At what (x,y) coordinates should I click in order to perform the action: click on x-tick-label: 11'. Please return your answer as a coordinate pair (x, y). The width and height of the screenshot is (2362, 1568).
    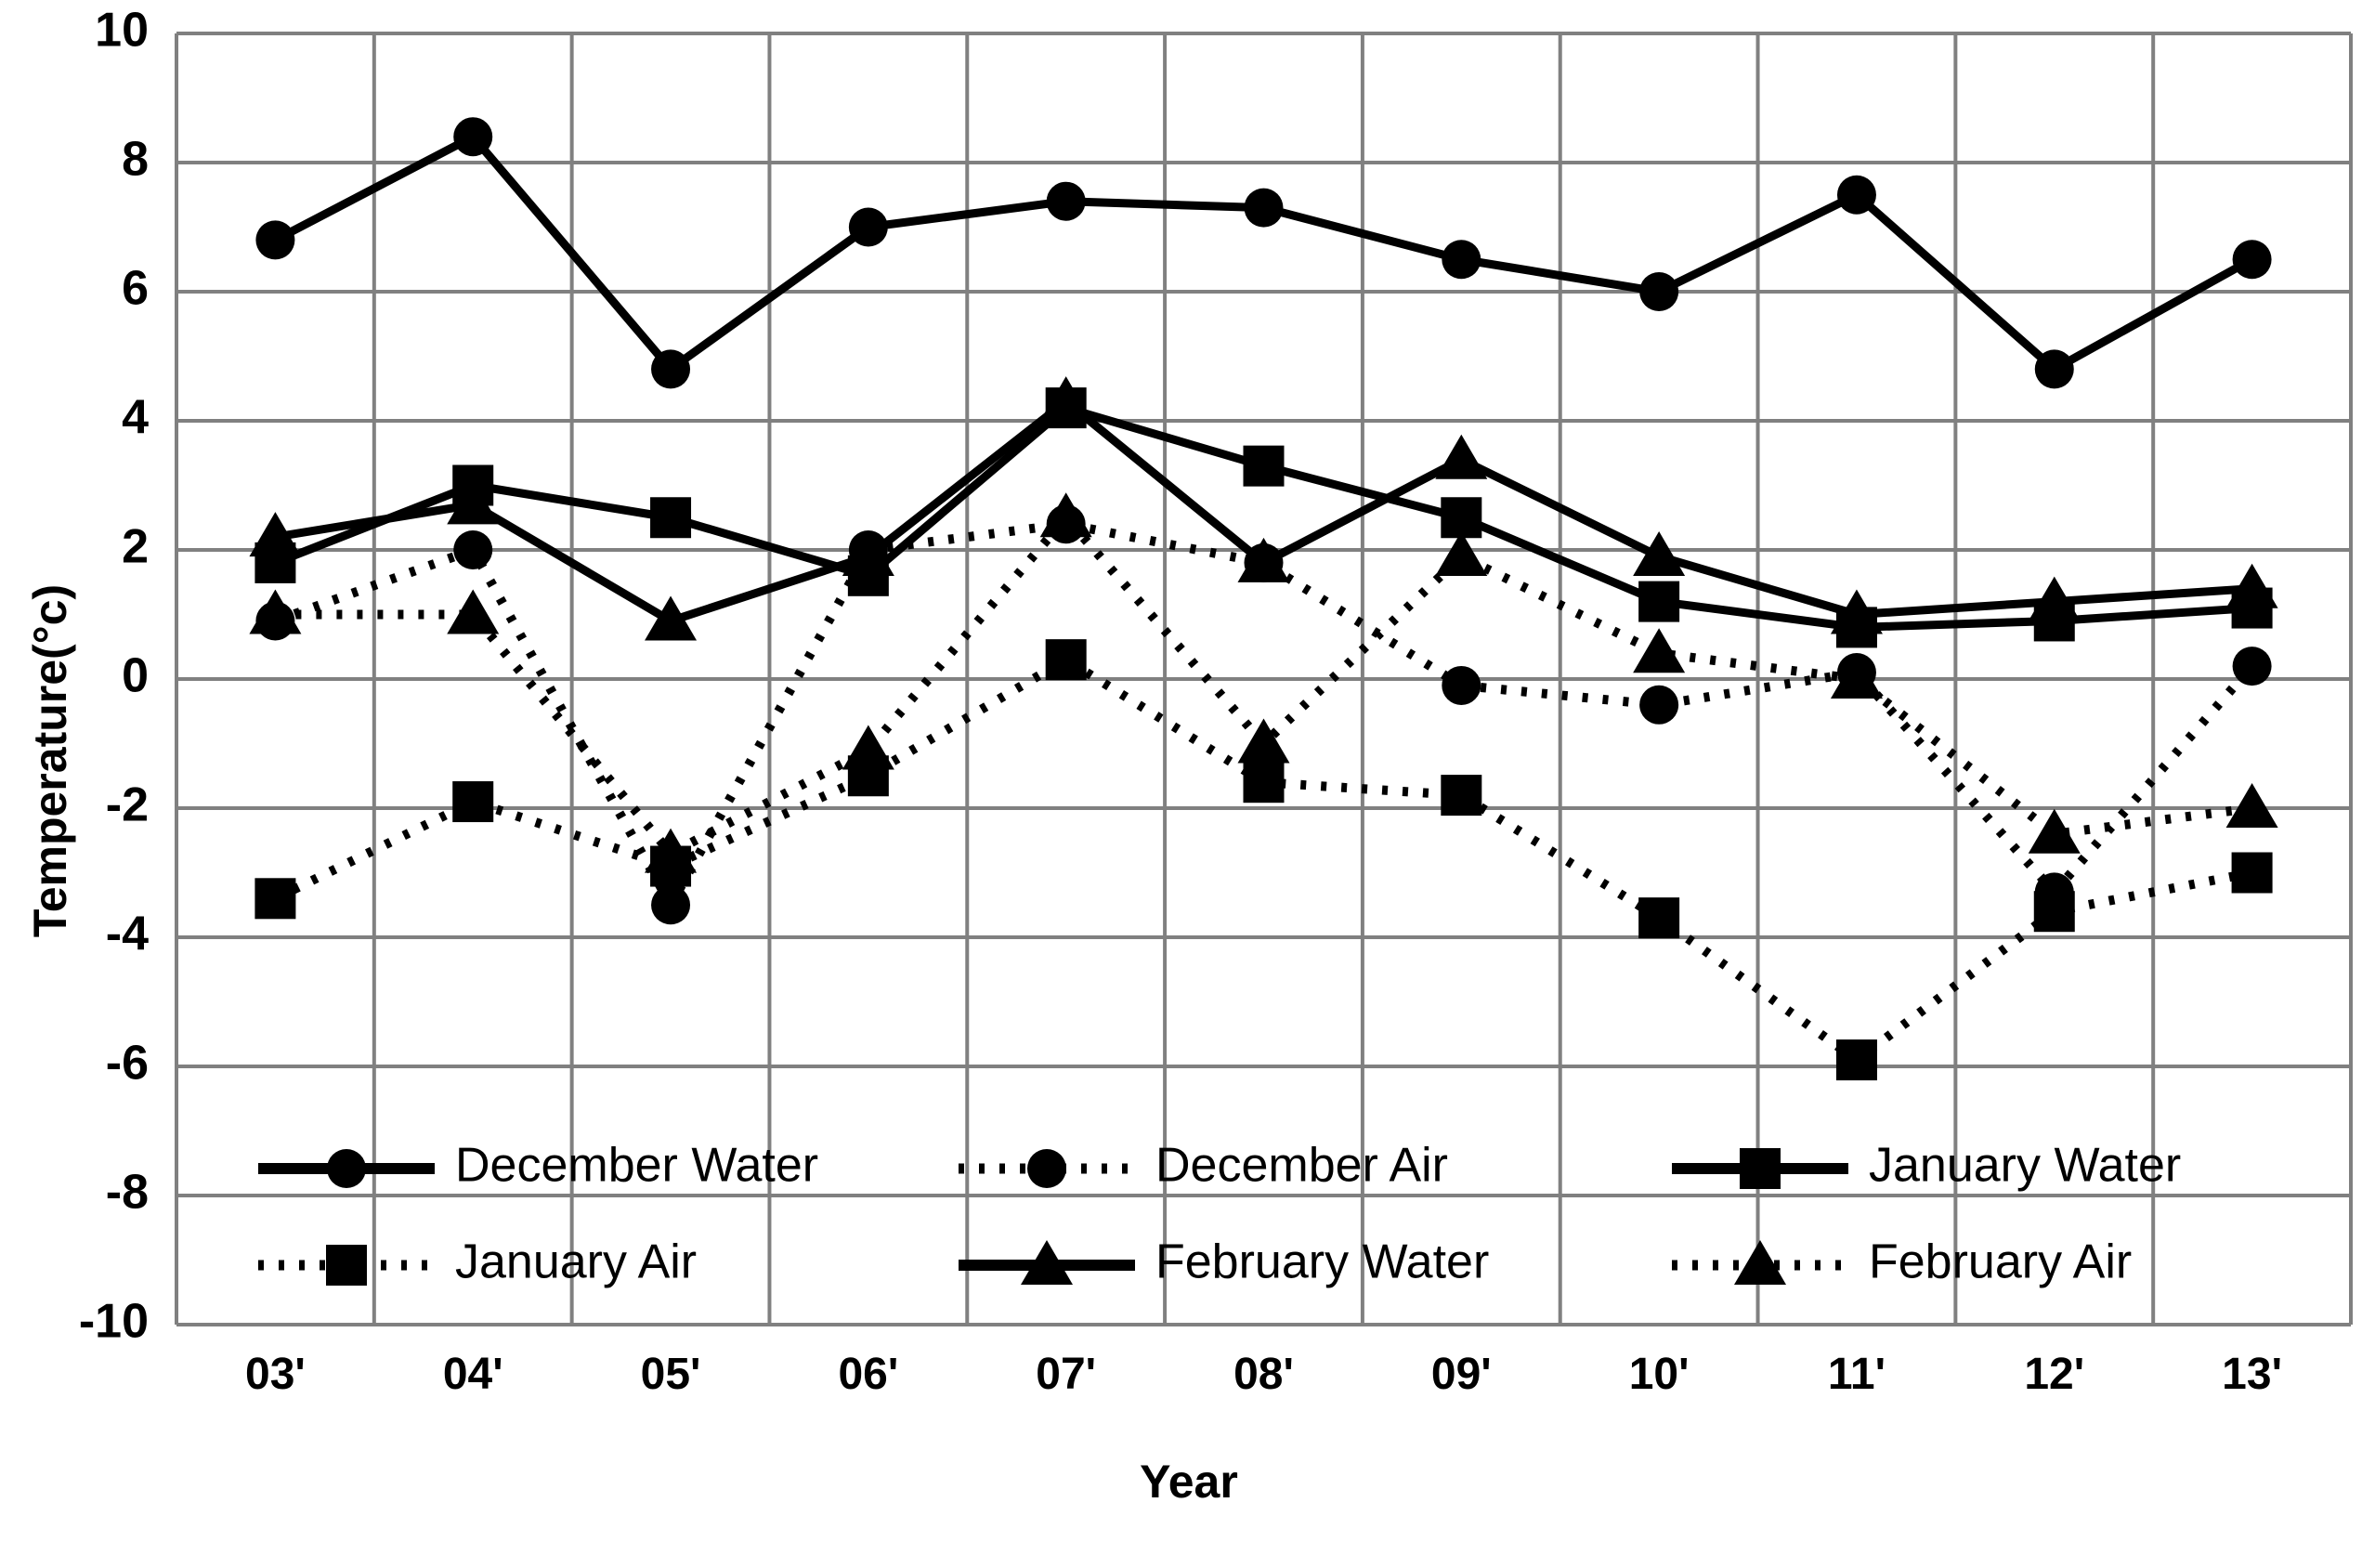
    Looking at the image, I should click on (1857, 1374).